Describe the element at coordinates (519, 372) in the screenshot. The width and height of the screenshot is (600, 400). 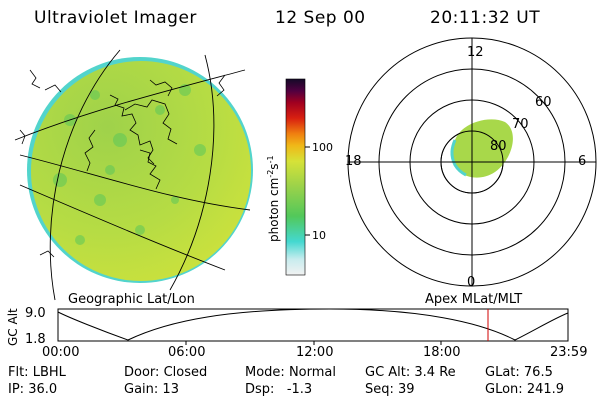
I see `status-glat: GLat: 76.5` at that location.